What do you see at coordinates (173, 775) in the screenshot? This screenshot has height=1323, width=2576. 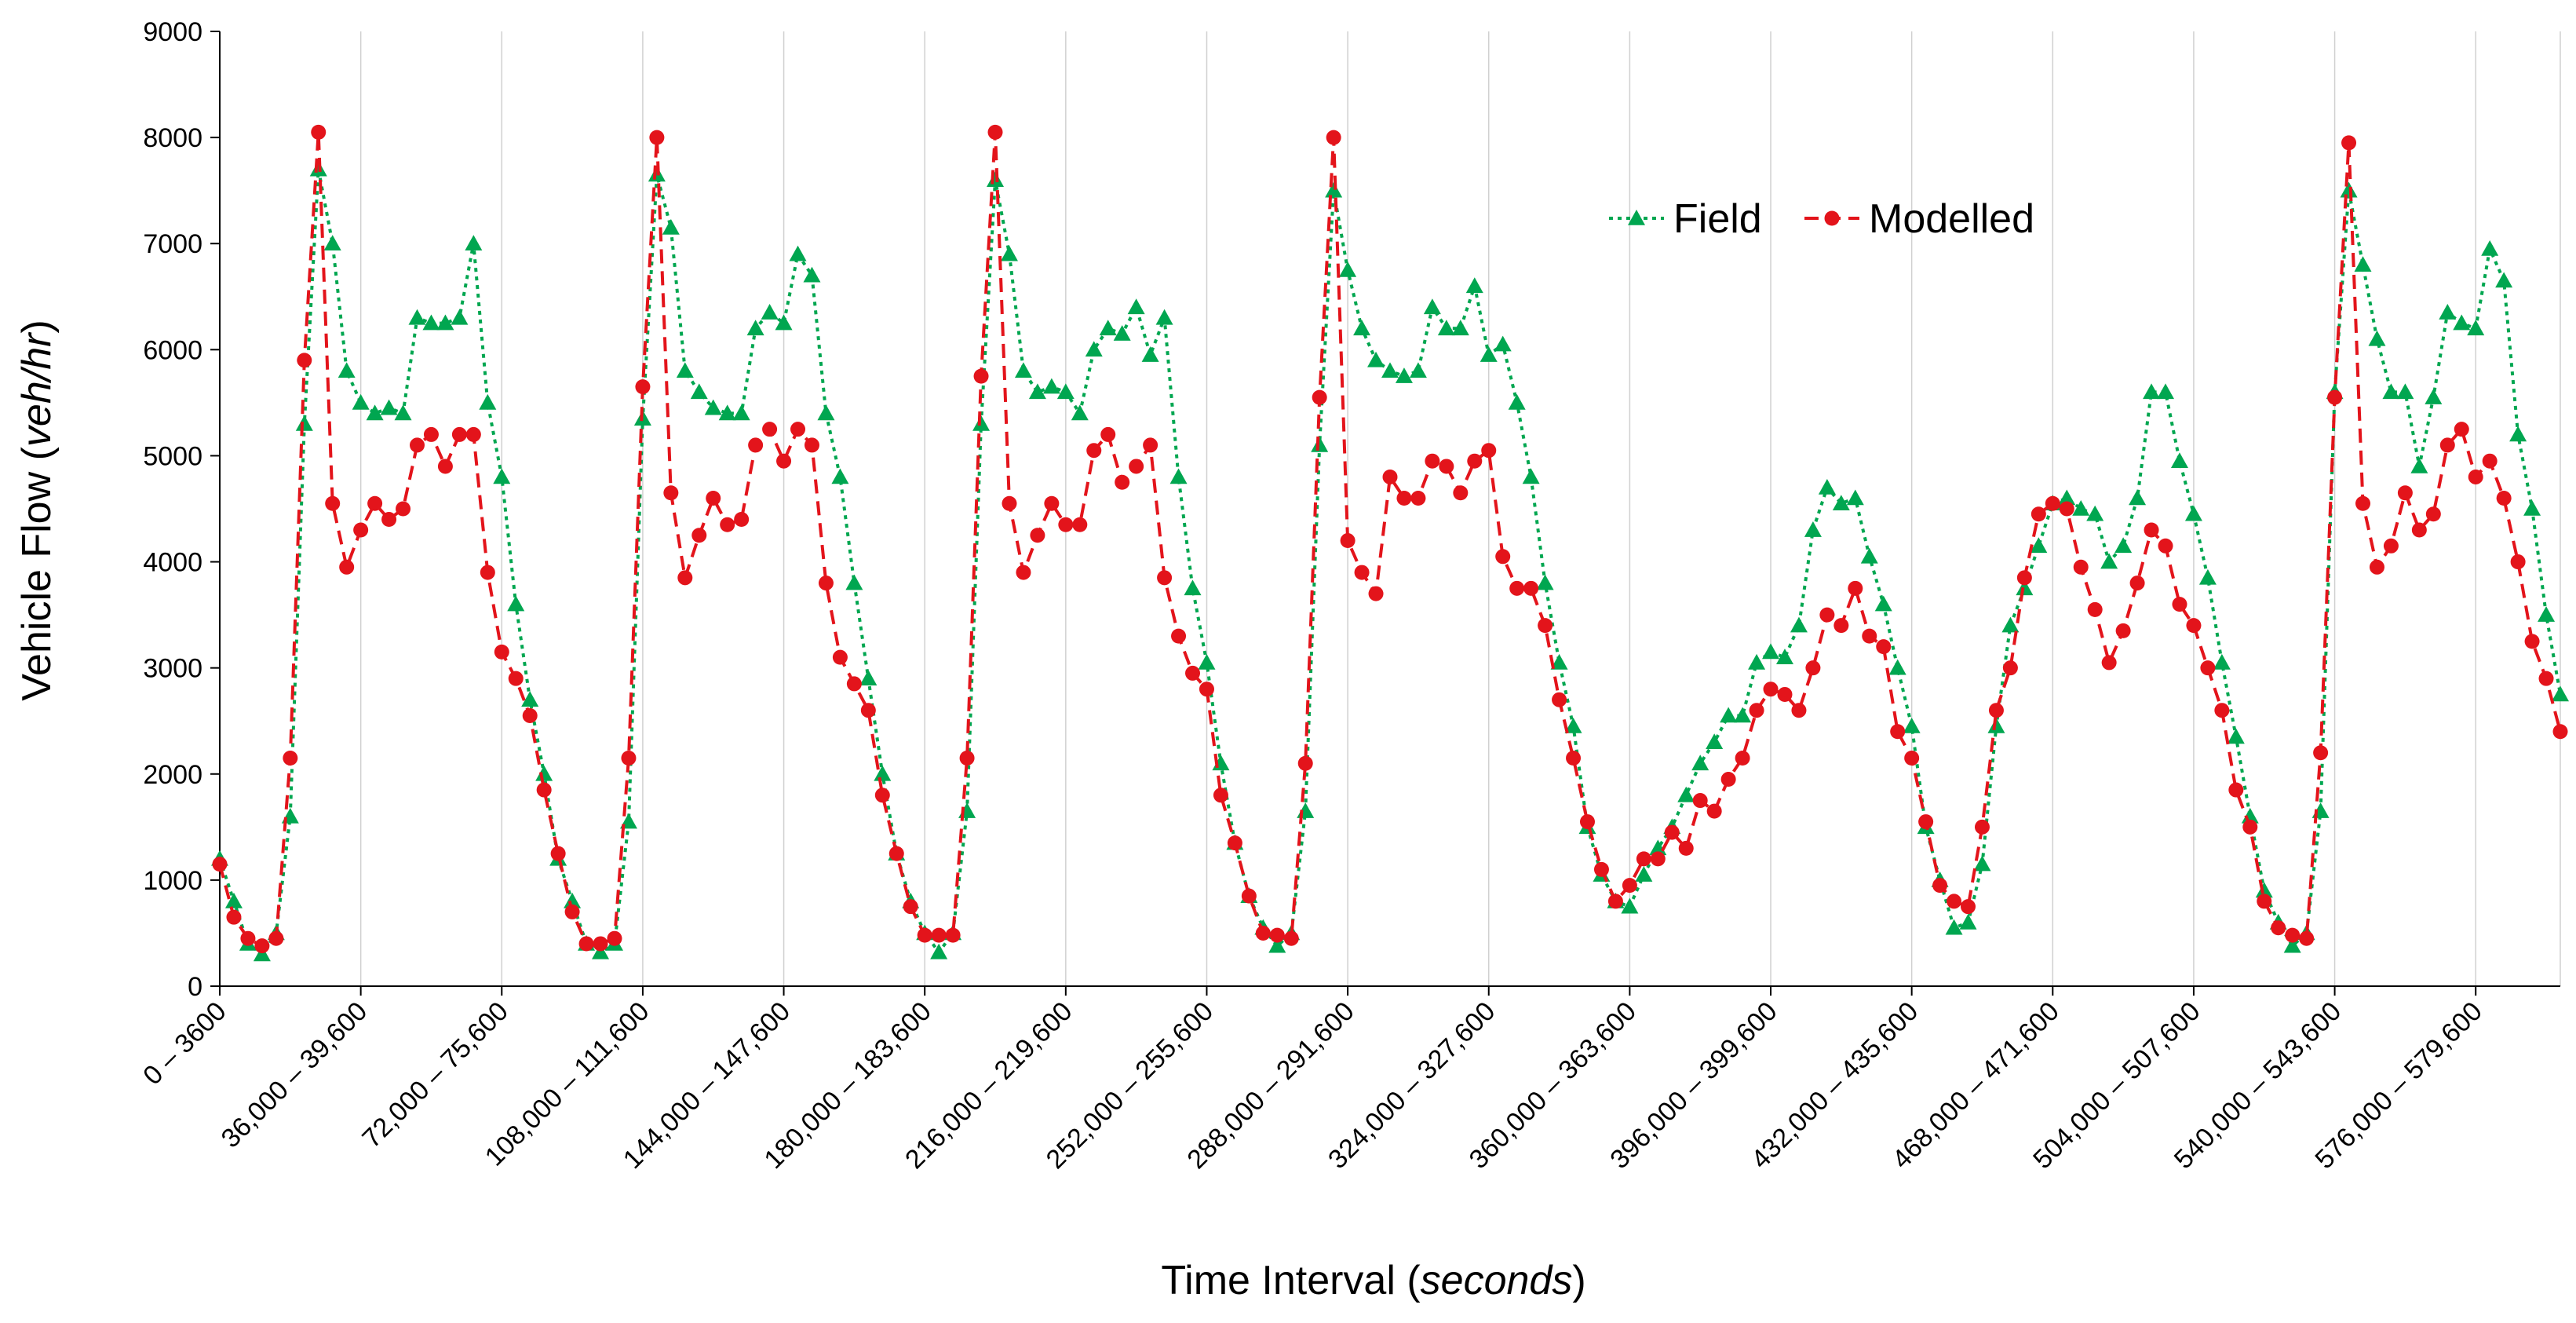 I see `y-tick-label: 2000` at bounding box center [173, 775].